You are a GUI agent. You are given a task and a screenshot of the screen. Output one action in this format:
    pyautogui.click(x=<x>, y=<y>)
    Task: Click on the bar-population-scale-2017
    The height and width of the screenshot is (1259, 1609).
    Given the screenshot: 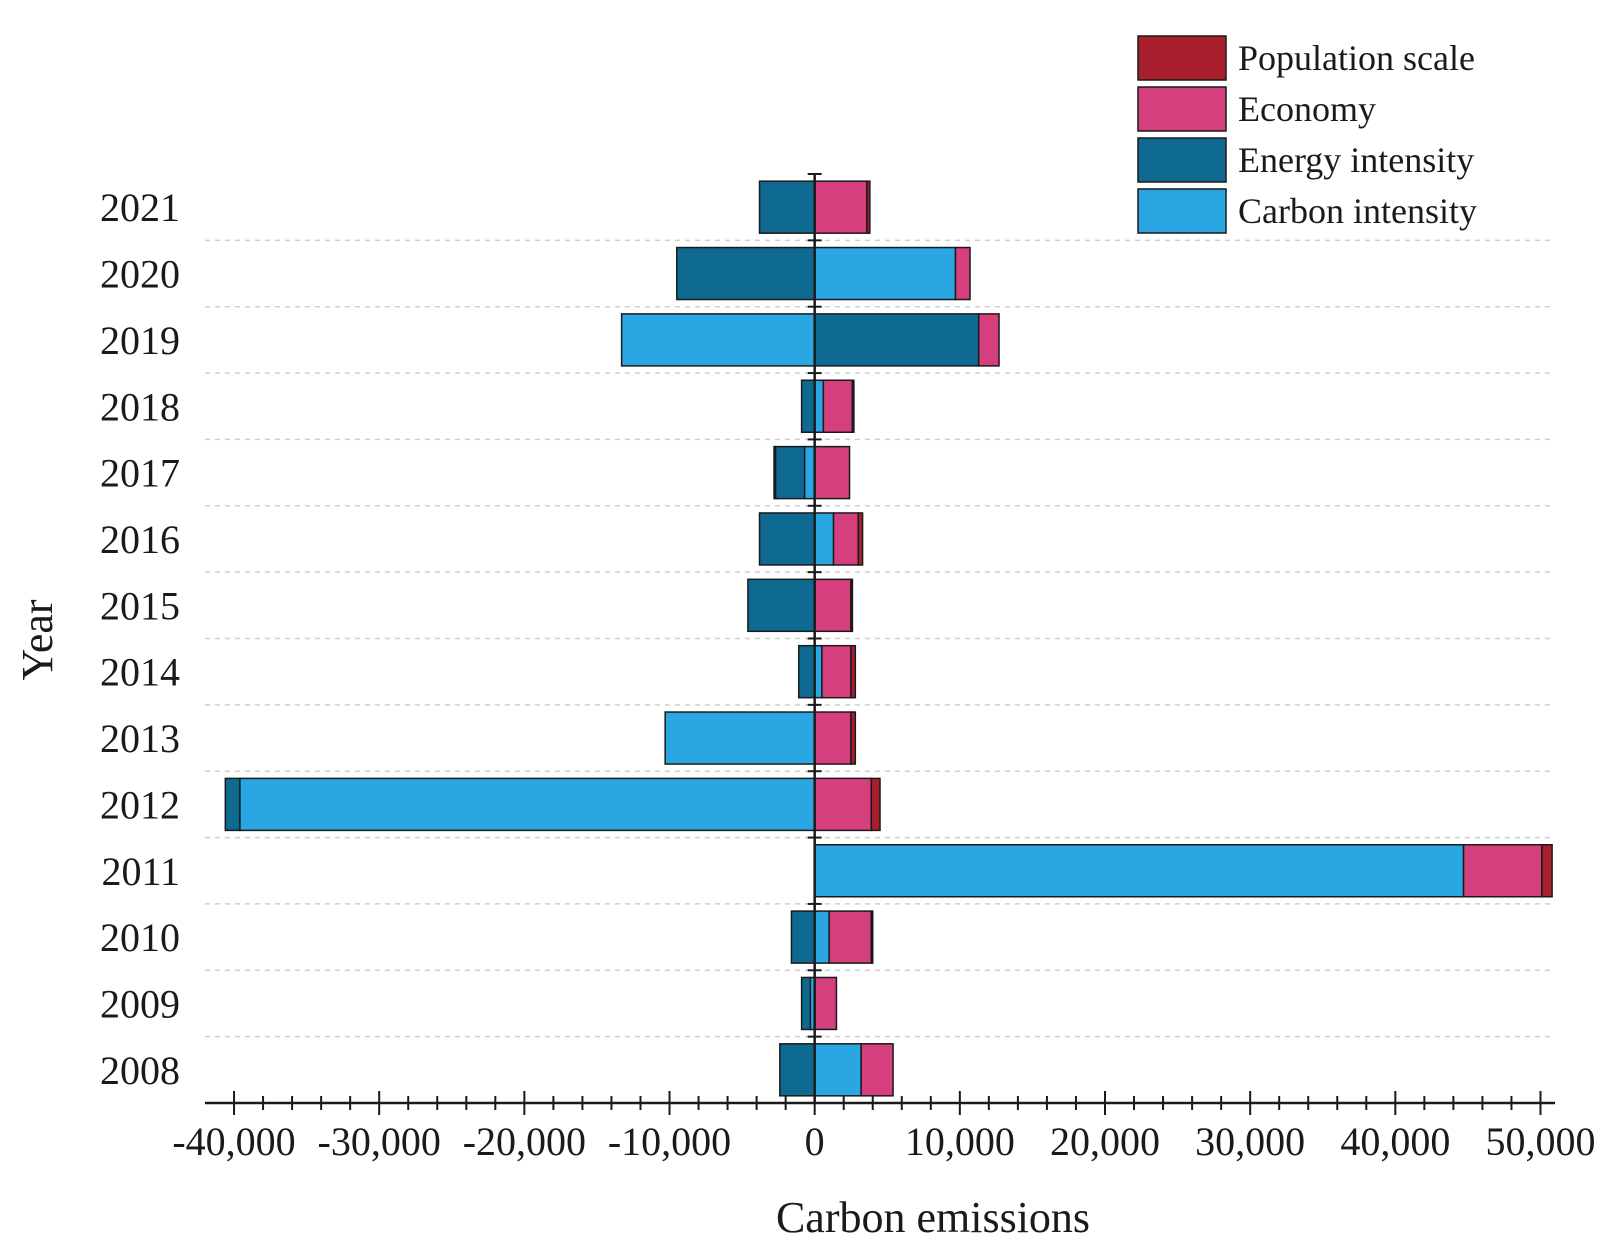 What is the action you would take?
    pyautogui.click(x=775, y=472)
    